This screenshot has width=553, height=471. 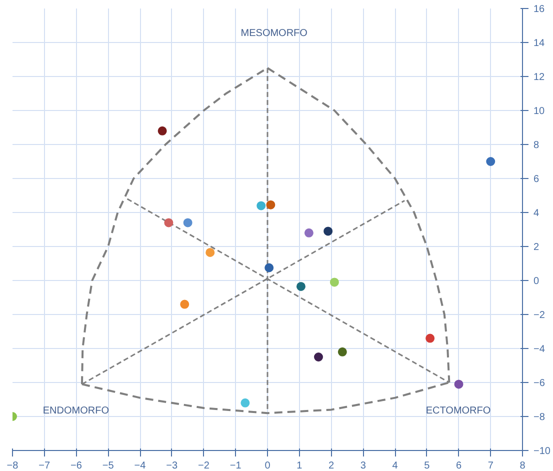 I want to click on x-tick-label: −6, so click(x=76, y=465).